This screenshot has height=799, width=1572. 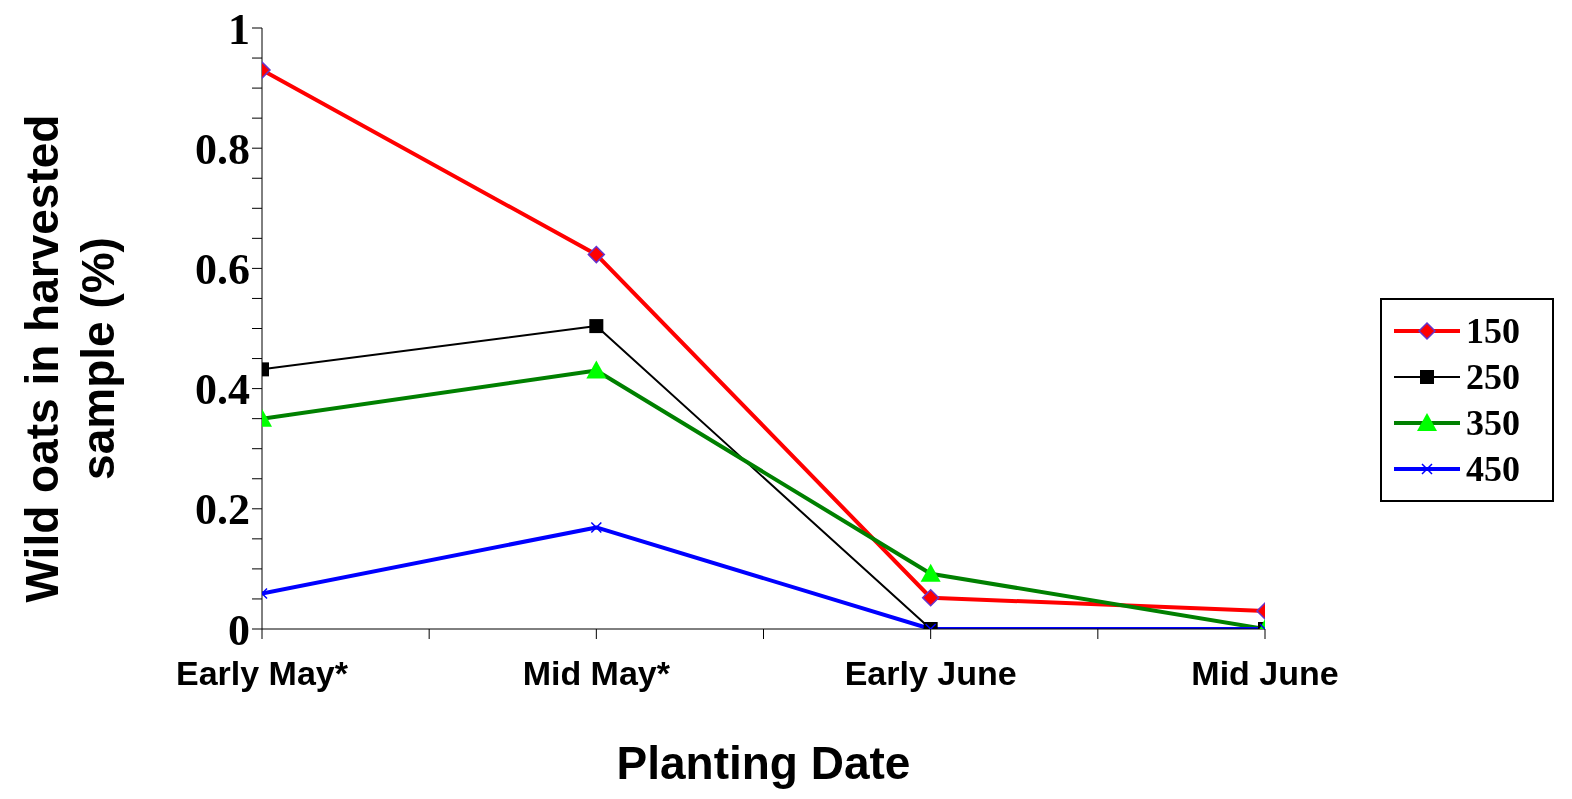 What do you see at coordinates (222, 390) in the screenshot?
I see `y-tick-label: 0.4` at bounding box center [222, 390].